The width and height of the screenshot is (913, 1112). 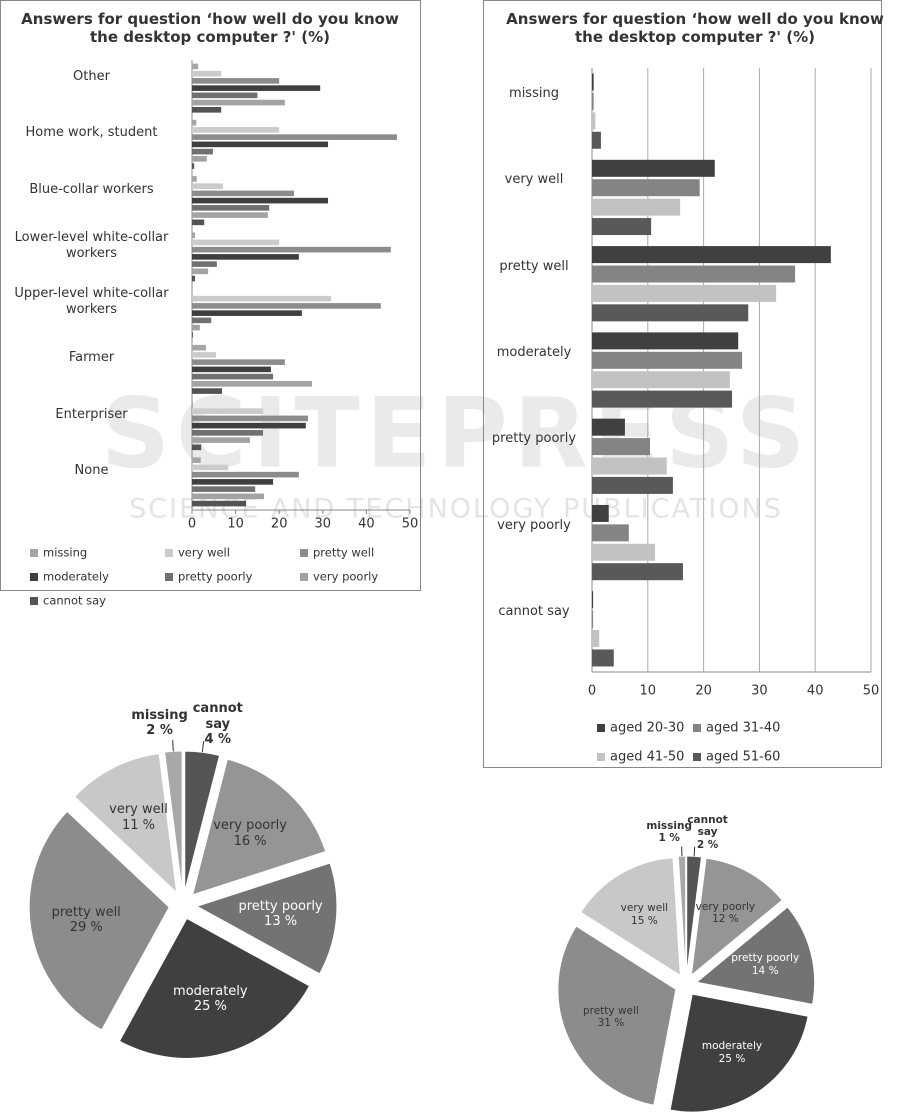 What do you see at coordinates (611, 1023) in the screenshot?
I see `pie-label: 31 %` at bounding box center [611, 1023].